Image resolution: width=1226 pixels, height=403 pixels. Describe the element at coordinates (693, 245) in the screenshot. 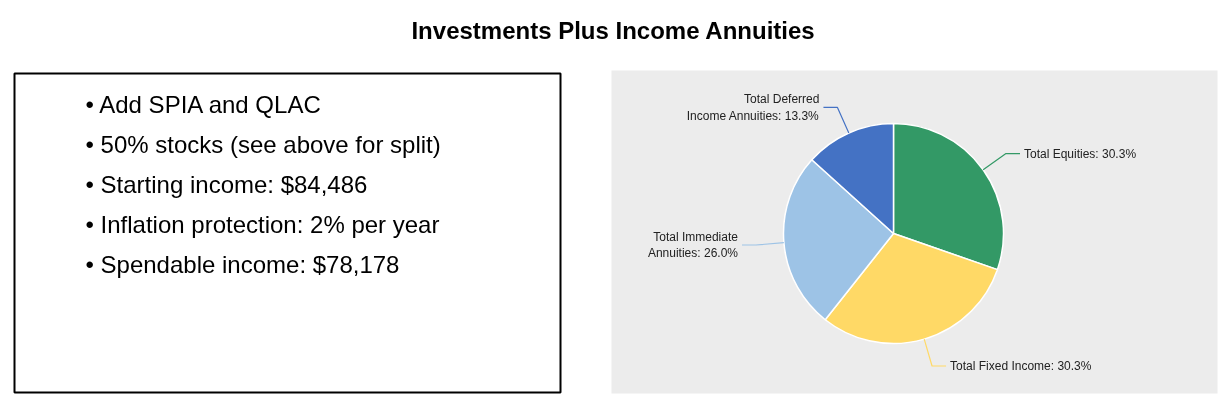

I see `slice-label: Total Immediate Annuities: 26.0%` at that location.